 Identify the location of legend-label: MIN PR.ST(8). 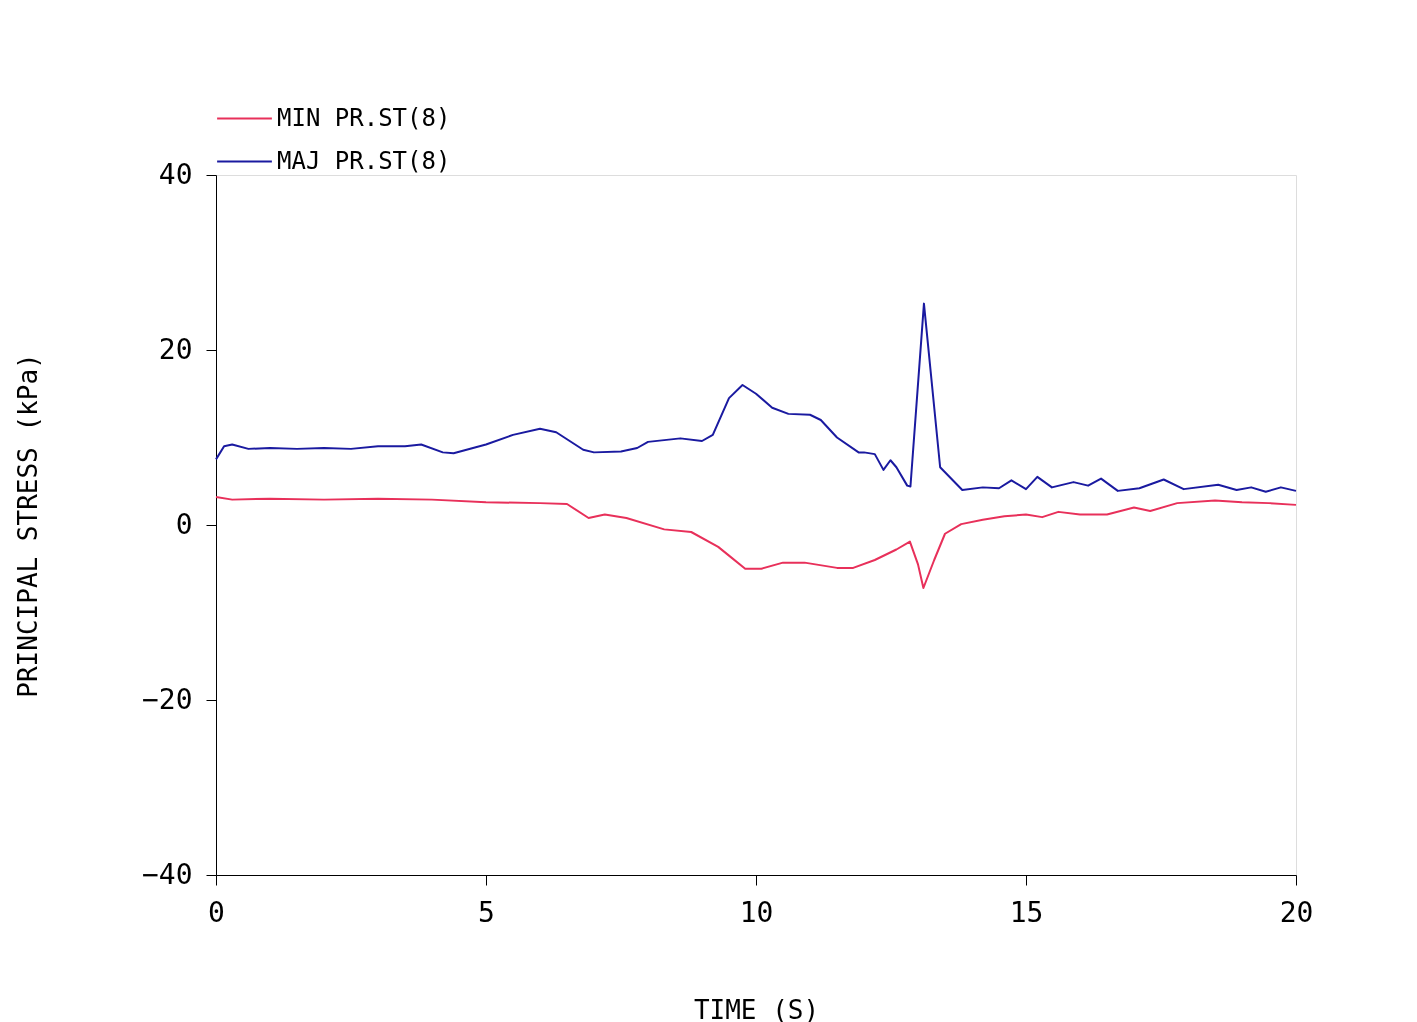
(364, 117).